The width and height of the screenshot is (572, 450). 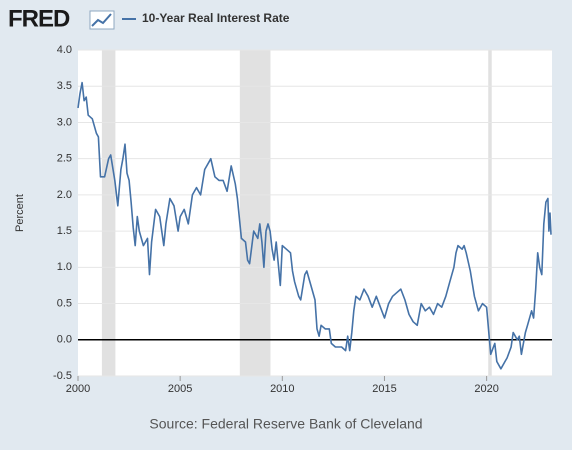 What do you see at coordinates (64, 267) in the screenshot?
I see `y-tick-label: 1.0` at bounding box center [64, 267].